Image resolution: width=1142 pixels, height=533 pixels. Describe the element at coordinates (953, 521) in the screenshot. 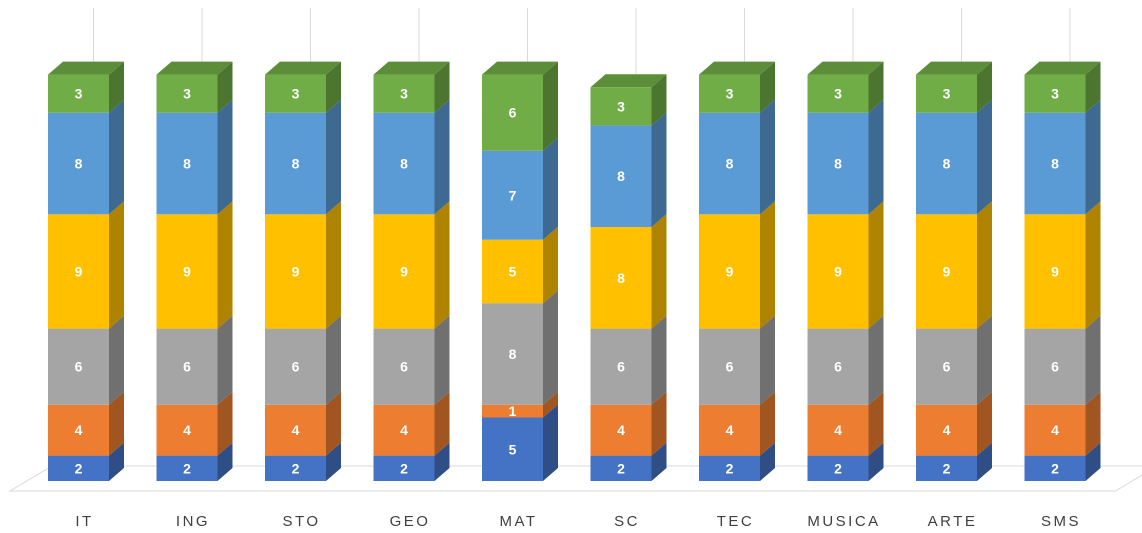

I see `category-label: ARTE` at that location.